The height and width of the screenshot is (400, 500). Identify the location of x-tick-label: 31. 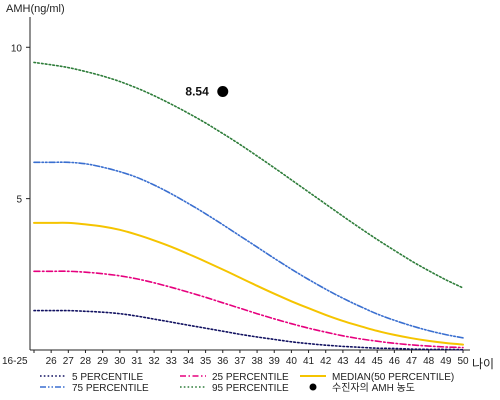
(137, 361).